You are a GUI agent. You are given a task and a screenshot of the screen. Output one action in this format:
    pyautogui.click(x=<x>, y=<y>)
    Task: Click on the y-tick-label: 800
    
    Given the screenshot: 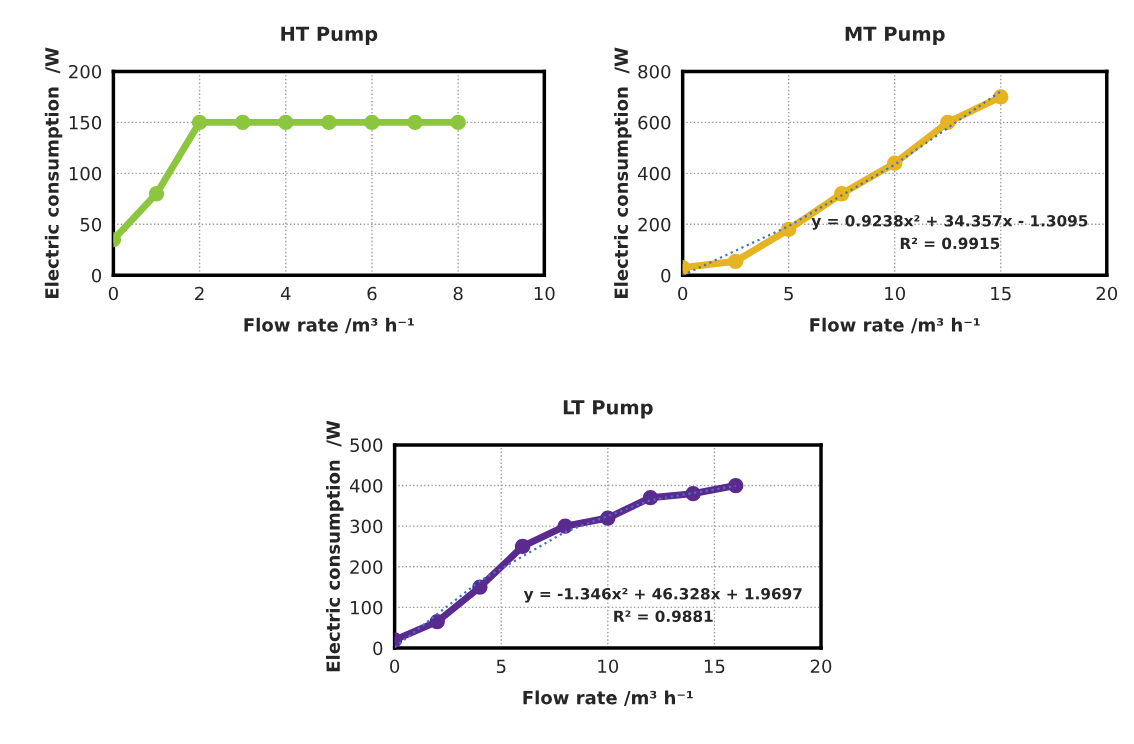 What is the action you would take?
    pyautogui.click(x=654, y=71)
    